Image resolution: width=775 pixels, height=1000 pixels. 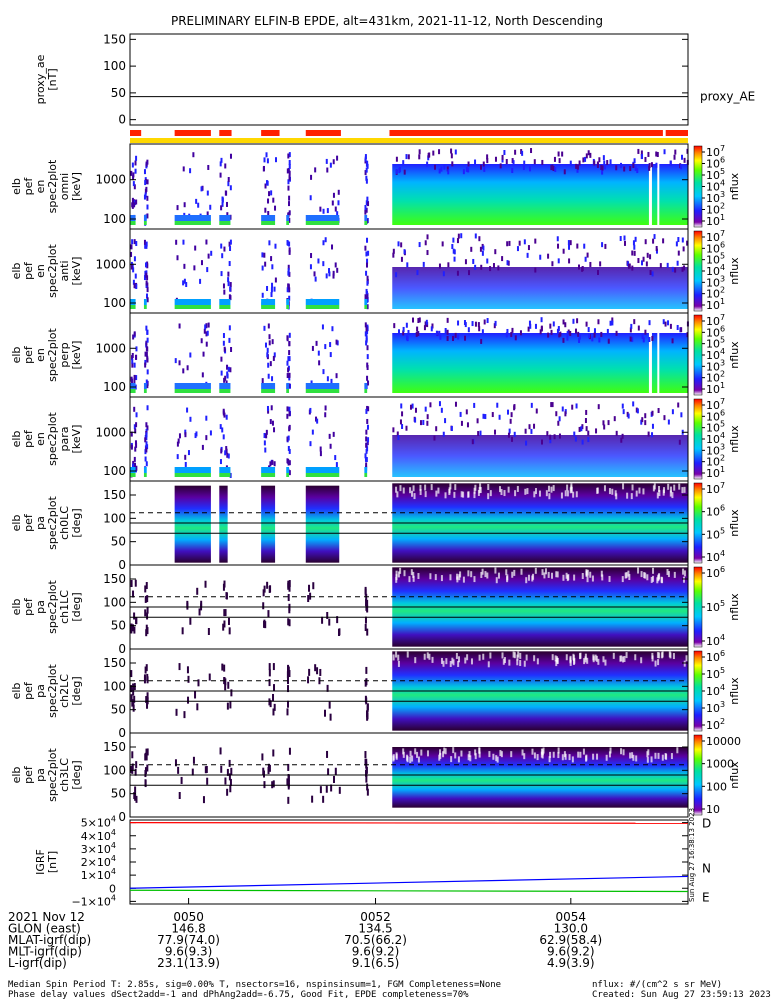 I want to click on ylabel-line: anti, so click(x=64, y=270).